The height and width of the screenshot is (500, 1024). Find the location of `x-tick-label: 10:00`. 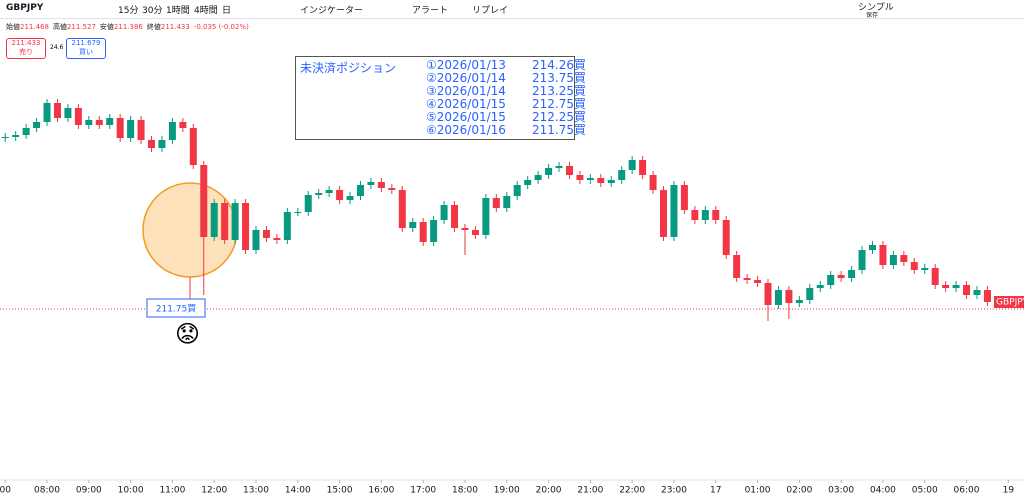

x-tick-label: 10:00 is located at coordinates (131, 491).